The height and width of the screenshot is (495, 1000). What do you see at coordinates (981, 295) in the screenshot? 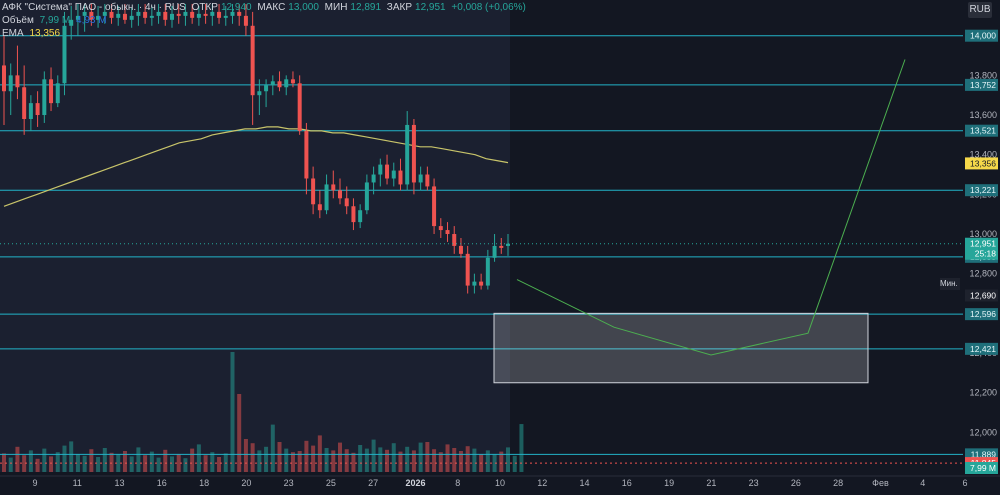
I see `price-tag-min` at bounding box center [981, 295].